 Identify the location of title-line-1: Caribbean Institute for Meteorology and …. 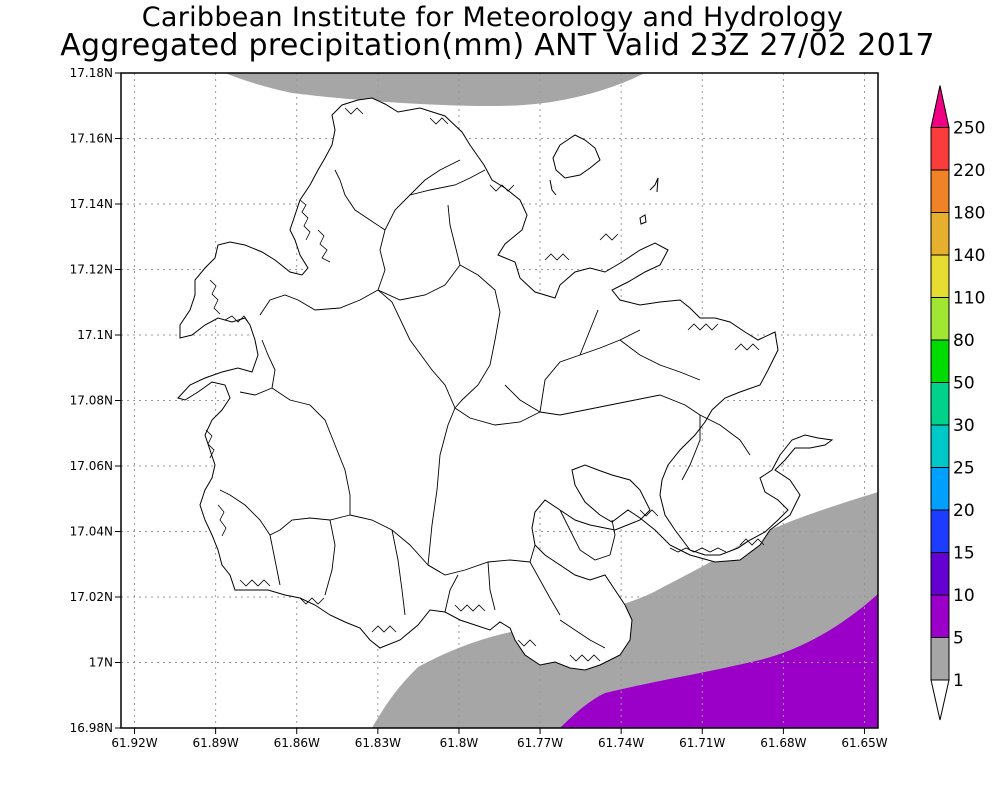
(492, 17).